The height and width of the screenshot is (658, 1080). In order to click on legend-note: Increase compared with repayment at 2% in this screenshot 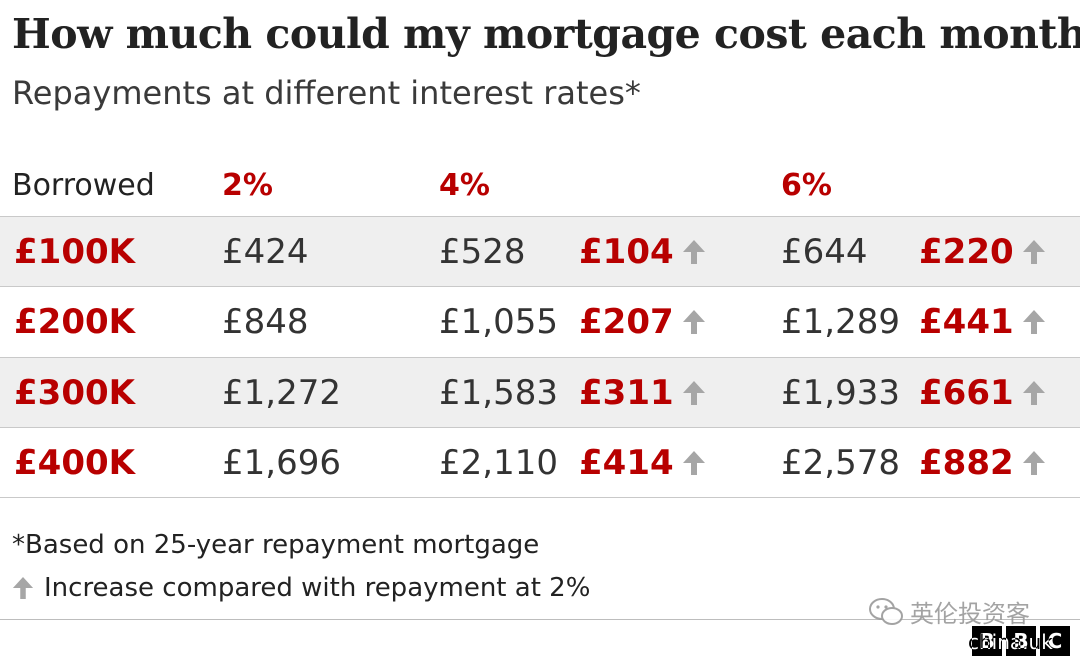, I will do `click(301, 588)`.